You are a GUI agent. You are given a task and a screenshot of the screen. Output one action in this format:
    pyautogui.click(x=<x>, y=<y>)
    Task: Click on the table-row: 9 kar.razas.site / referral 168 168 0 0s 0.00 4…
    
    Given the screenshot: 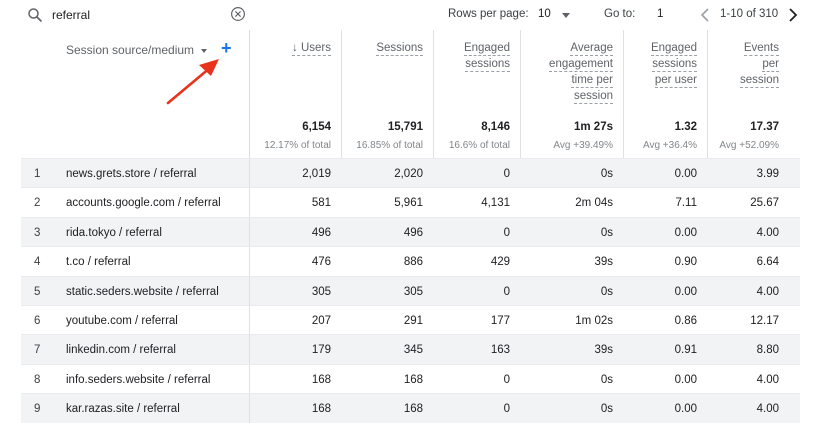 What is the action you would take?
    pyautogui.click(x=410, y=408)
    